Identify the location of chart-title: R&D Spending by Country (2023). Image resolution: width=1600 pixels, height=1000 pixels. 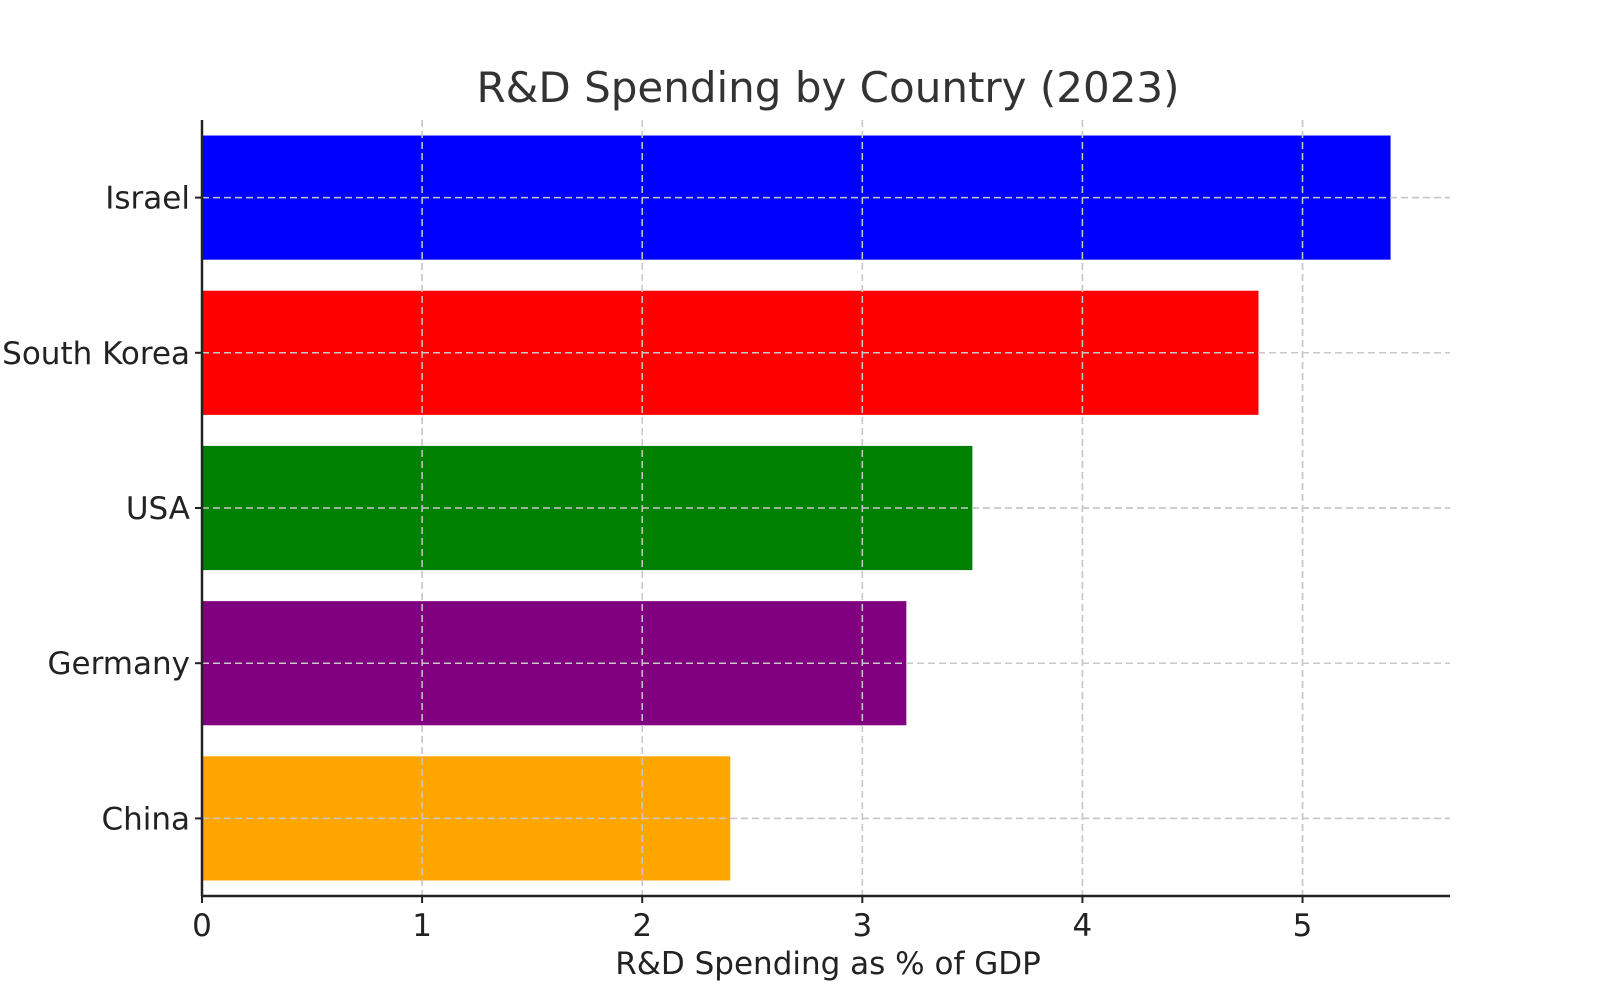
(827, 87).